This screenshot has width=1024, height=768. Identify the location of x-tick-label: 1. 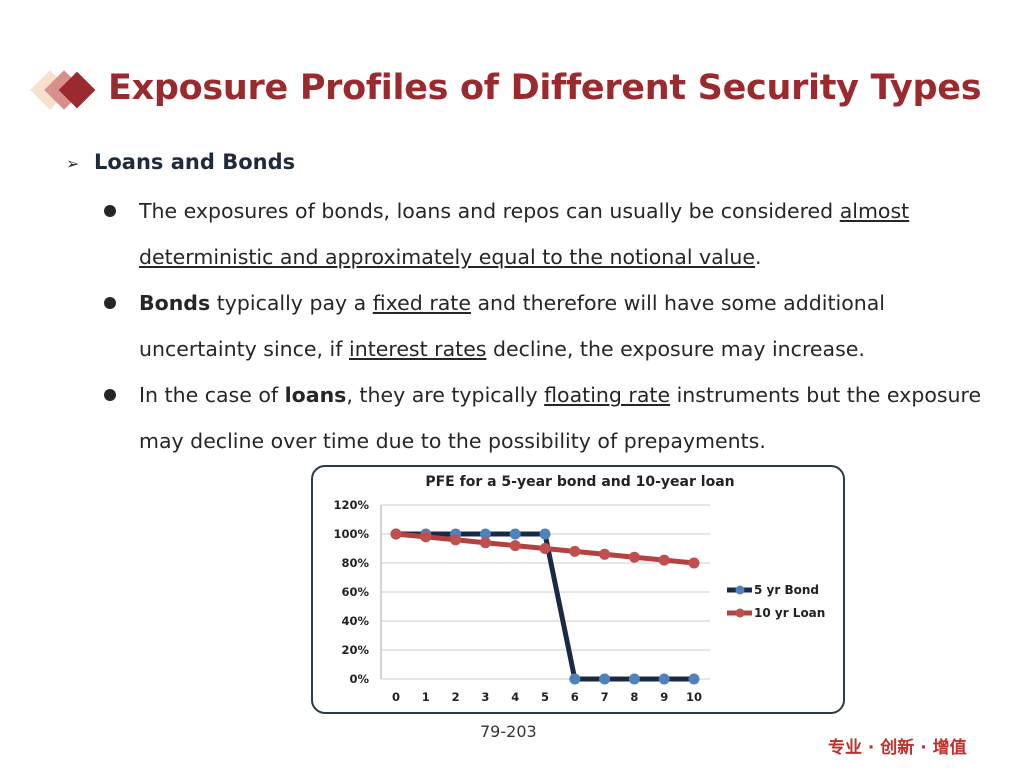
(426, 697).